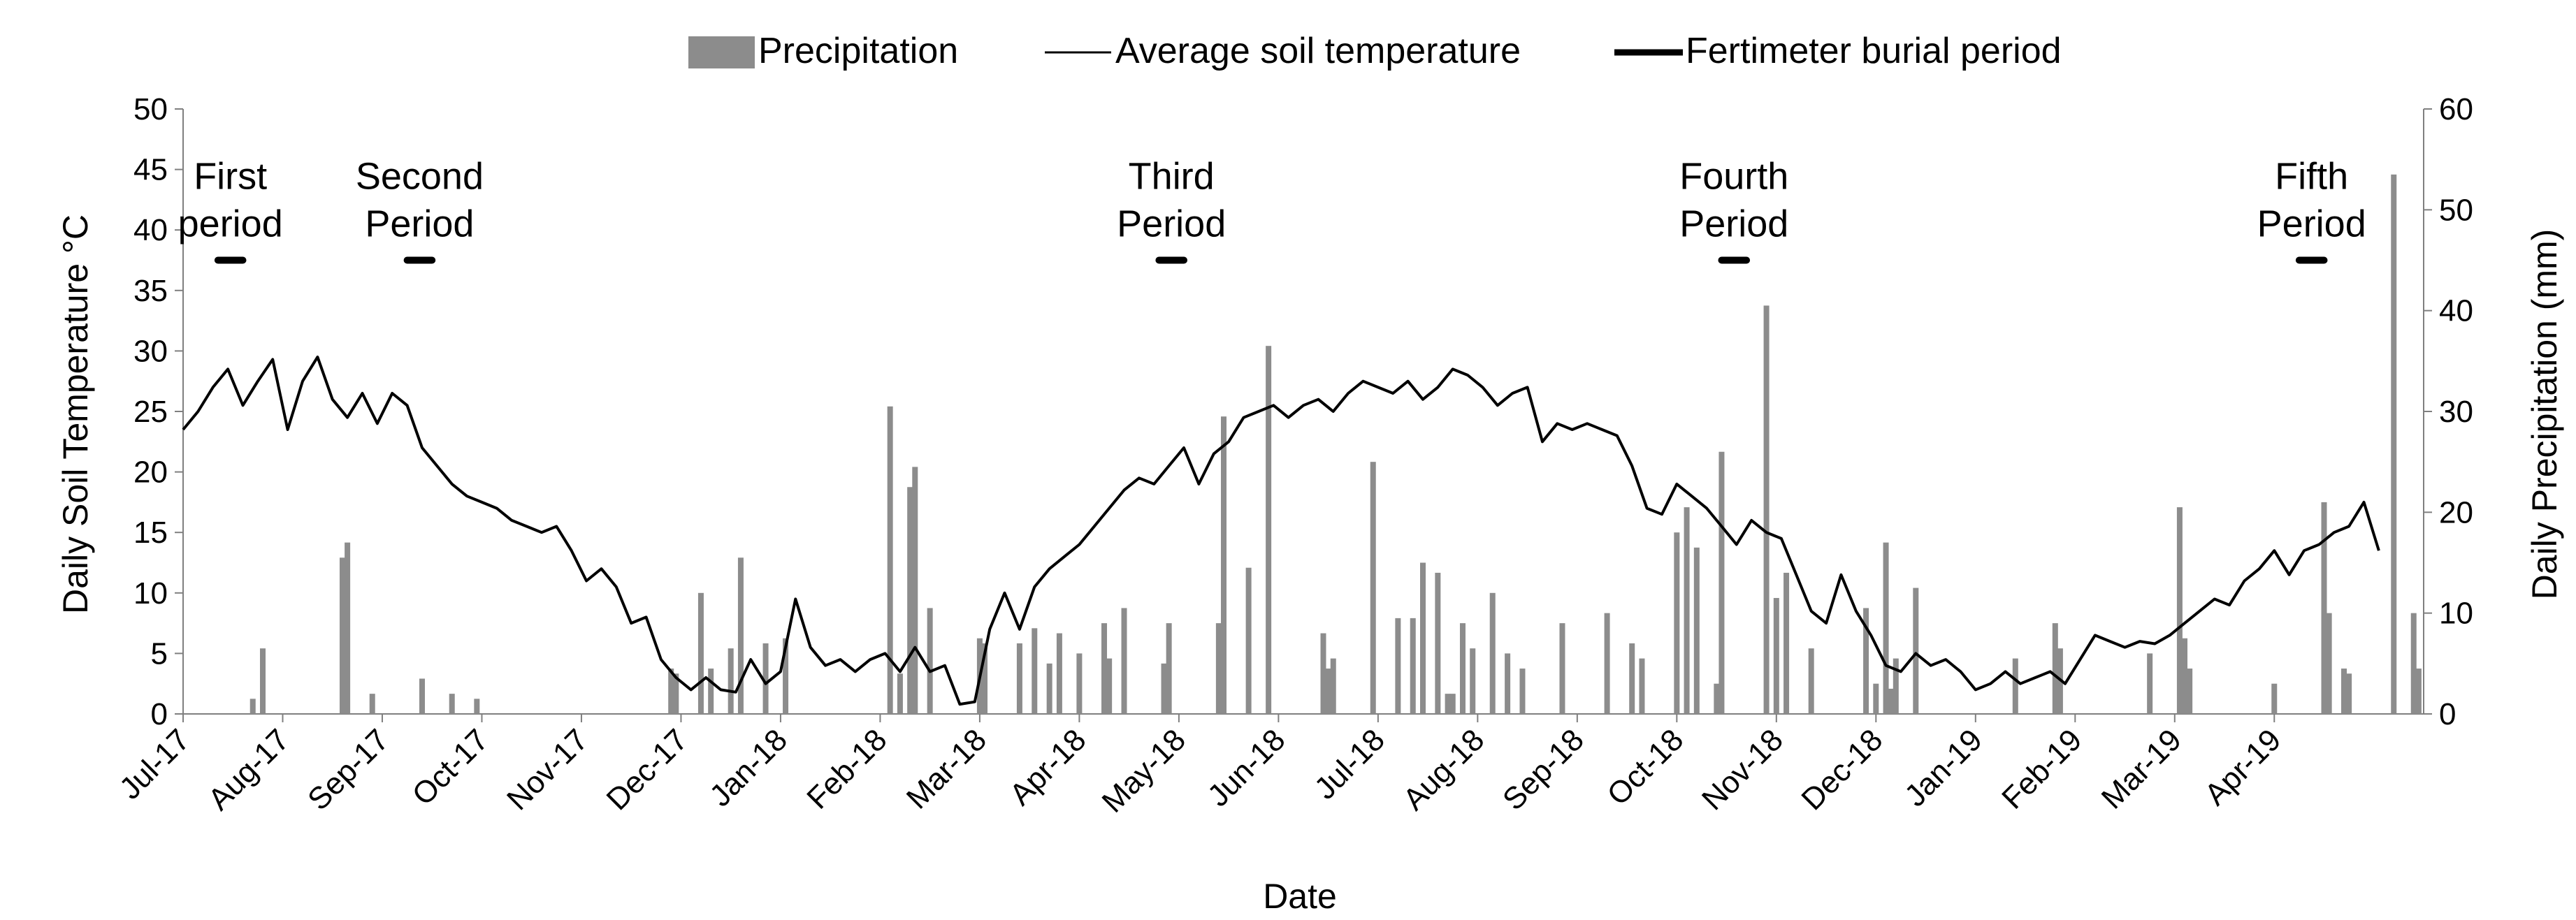  Describe the element at coordinates (420, 177) in the screenshot. I see `period-label-line1: Second` at that location.